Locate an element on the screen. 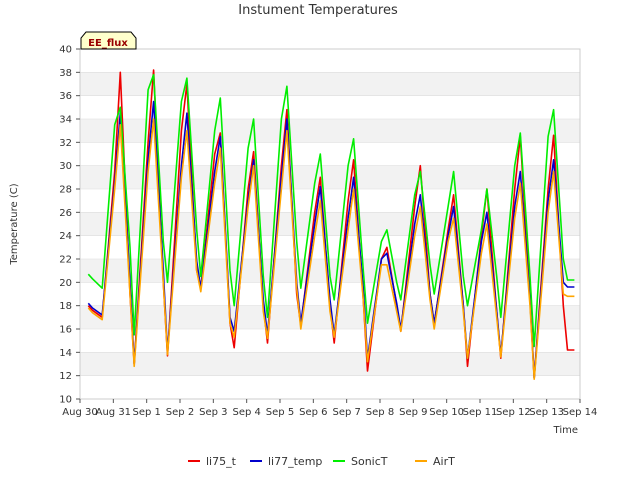  y-tick-label: 16 is located at coordinates (65, 330).